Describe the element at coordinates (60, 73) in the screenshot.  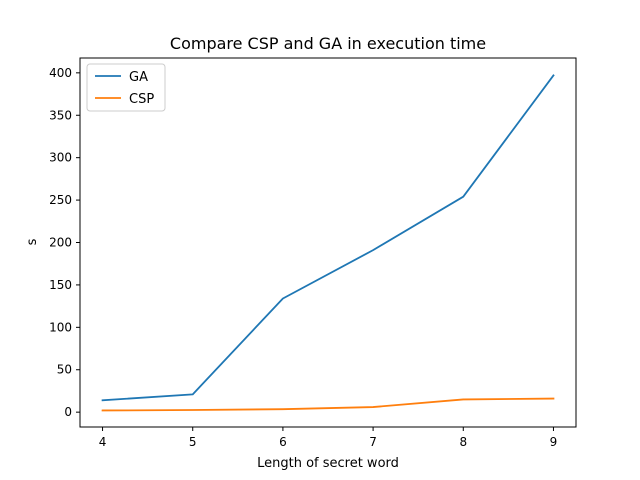
I see `y-tick-label: 400` at that location.